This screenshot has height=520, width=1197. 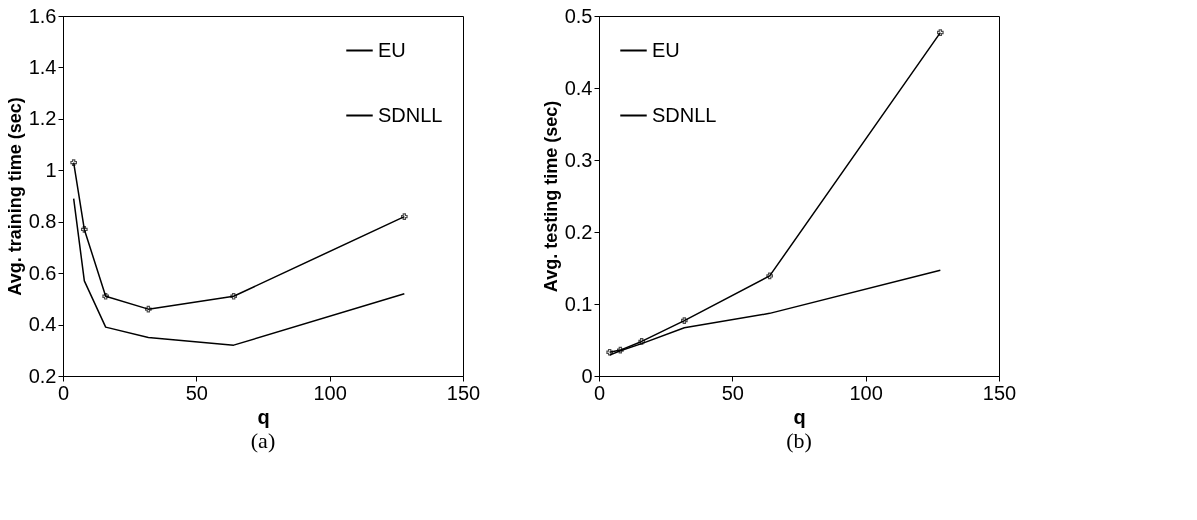 I want to click on y-tick-label: 0.6, so click(x=42, y=272).